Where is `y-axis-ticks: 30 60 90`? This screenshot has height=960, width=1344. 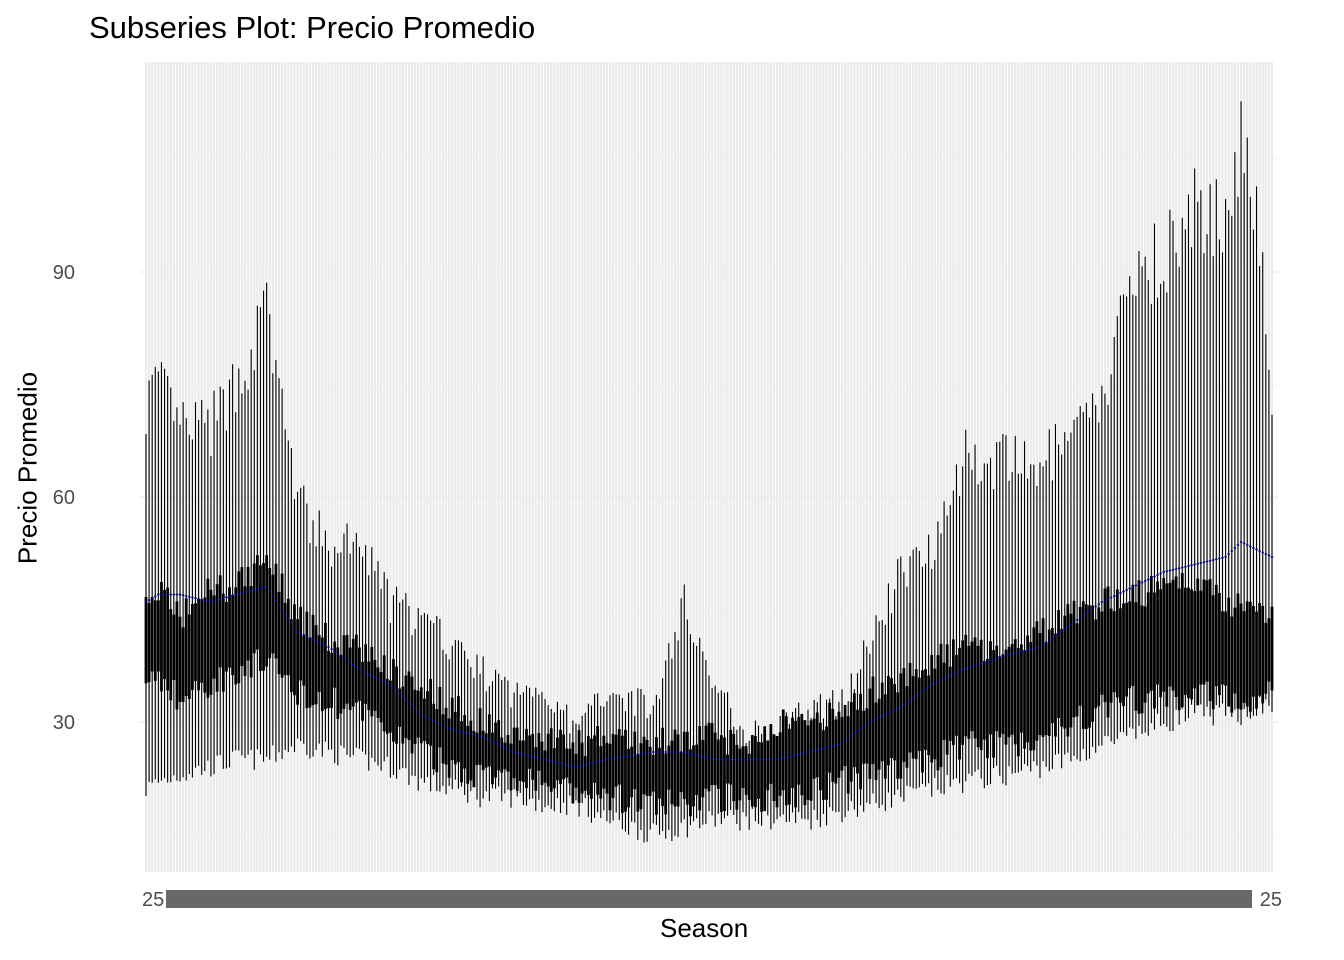 y-axis-ticks: 30 60 90 is located at coordinates (64, 498).